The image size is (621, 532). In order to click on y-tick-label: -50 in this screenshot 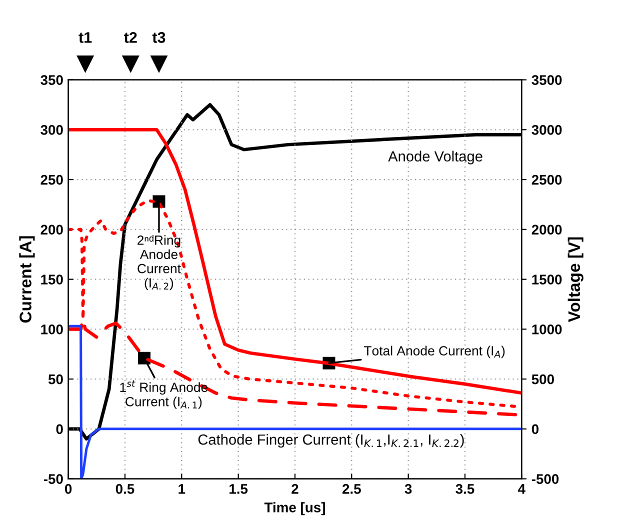, I will do `click(53, 479)`.